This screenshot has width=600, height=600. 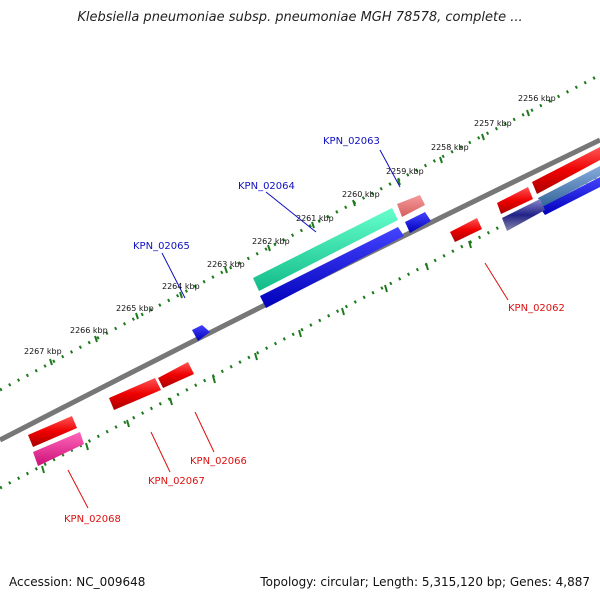 What do you see at coordinates (181, 286) in the screenshot?
I see `tick-label: 2264 kbp` at bounding box center [181, 286].